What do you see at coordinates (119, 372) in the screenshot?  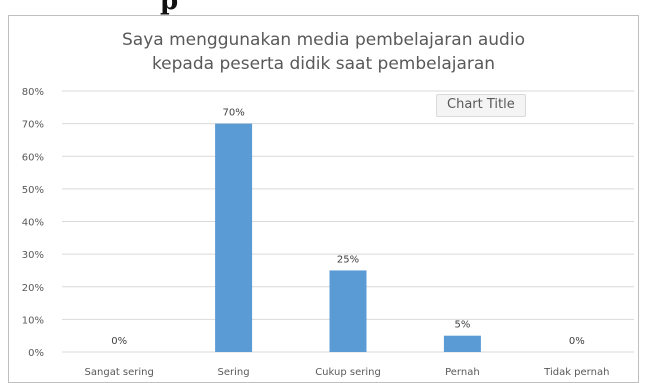 I see `x-category-label: Sangat sering` at bounding box center [119, 372].